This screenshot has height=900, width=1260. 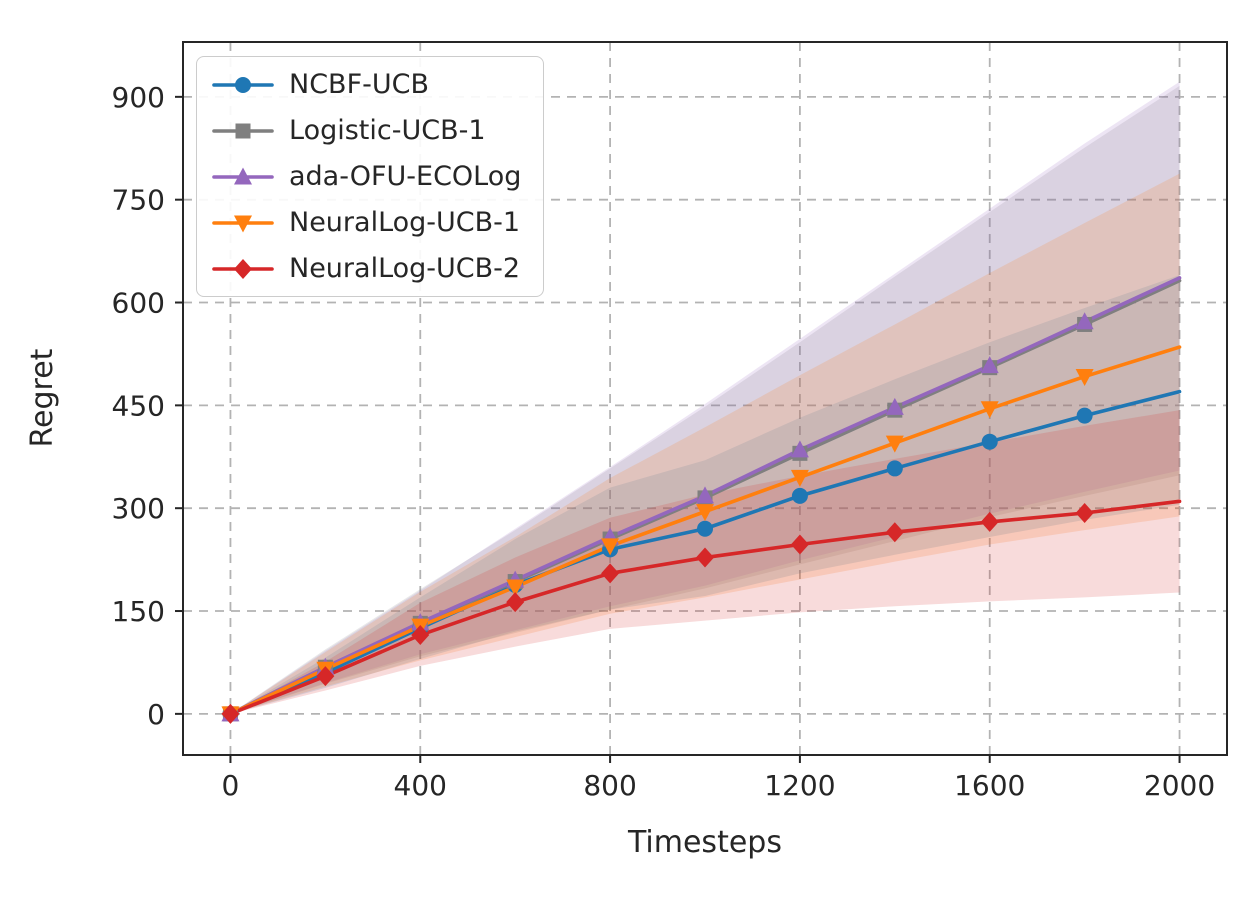 I want to click on y-tick-label: 300, so click(x=138, y=508).